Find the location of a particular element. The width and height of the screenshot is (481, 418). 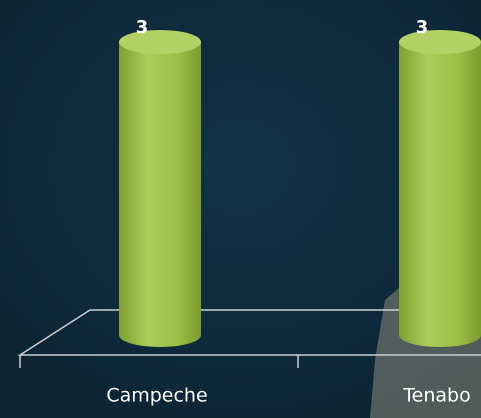

x-tick-label: Tenabo is located at coordinates (436, 396).